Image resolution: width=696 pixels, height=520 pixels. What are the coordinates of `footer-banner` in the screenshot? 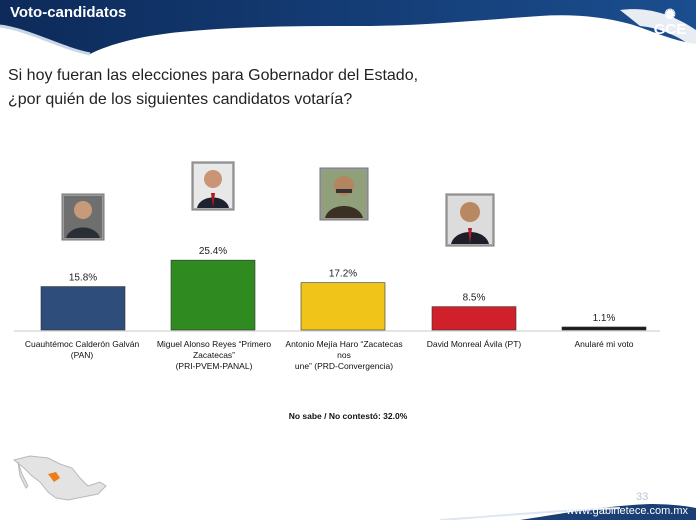 It's located at (567, 512).